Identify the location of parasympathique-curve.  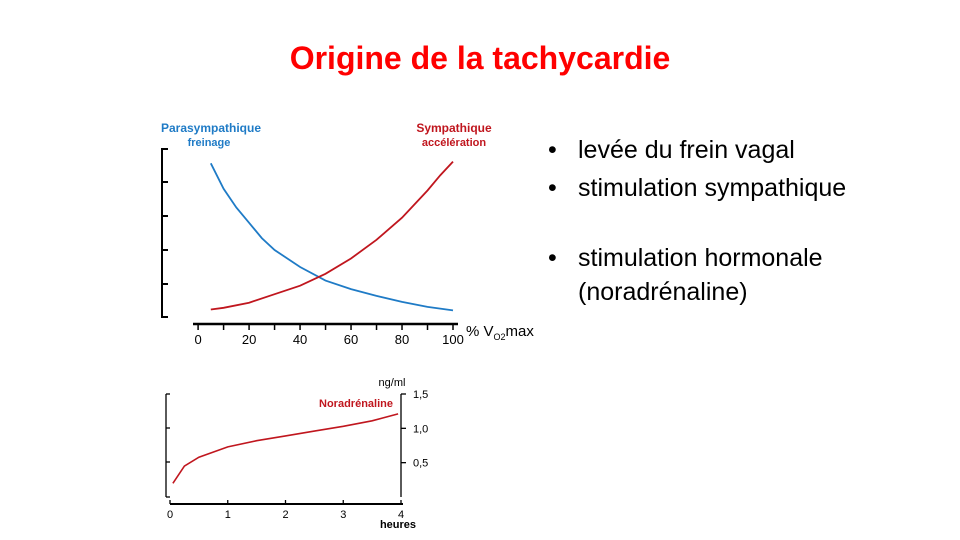
(331, 237).